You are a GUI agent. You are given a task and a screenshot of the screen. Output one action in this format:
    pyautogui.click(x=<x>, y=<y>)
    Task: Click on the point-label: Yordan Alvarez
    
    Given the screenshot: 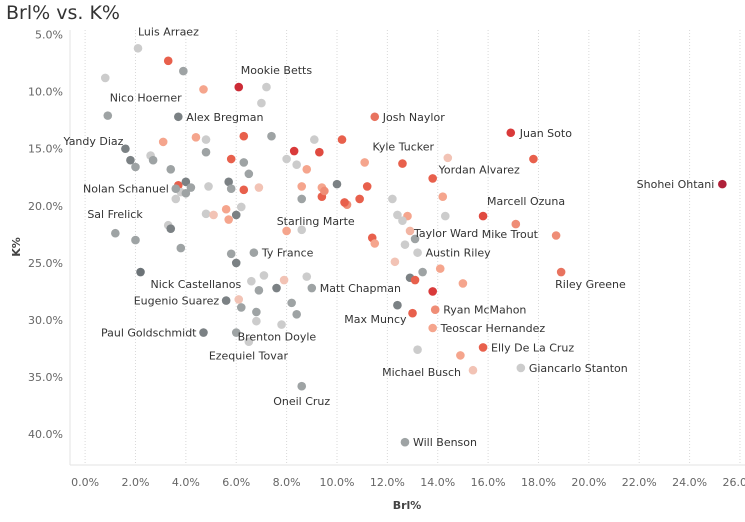 What is the action you would take?
    pyautogui.click(x=479, y=169)
    